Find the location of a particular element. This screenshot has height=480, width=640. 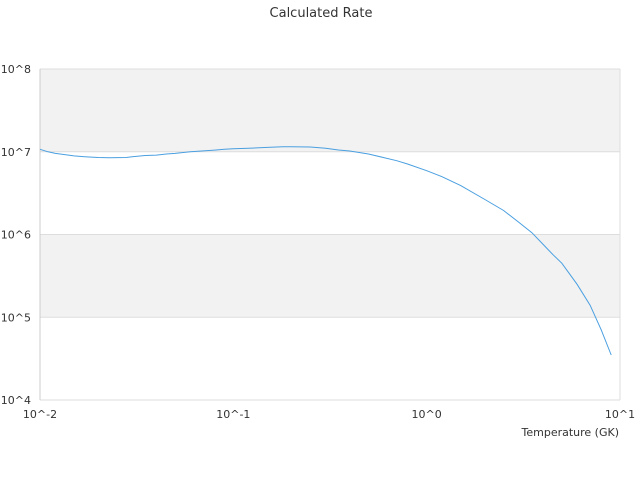

y-tick-labels: 10^4 10^5 10^6 10^7 10^8 is located at coordinates (16, 235).